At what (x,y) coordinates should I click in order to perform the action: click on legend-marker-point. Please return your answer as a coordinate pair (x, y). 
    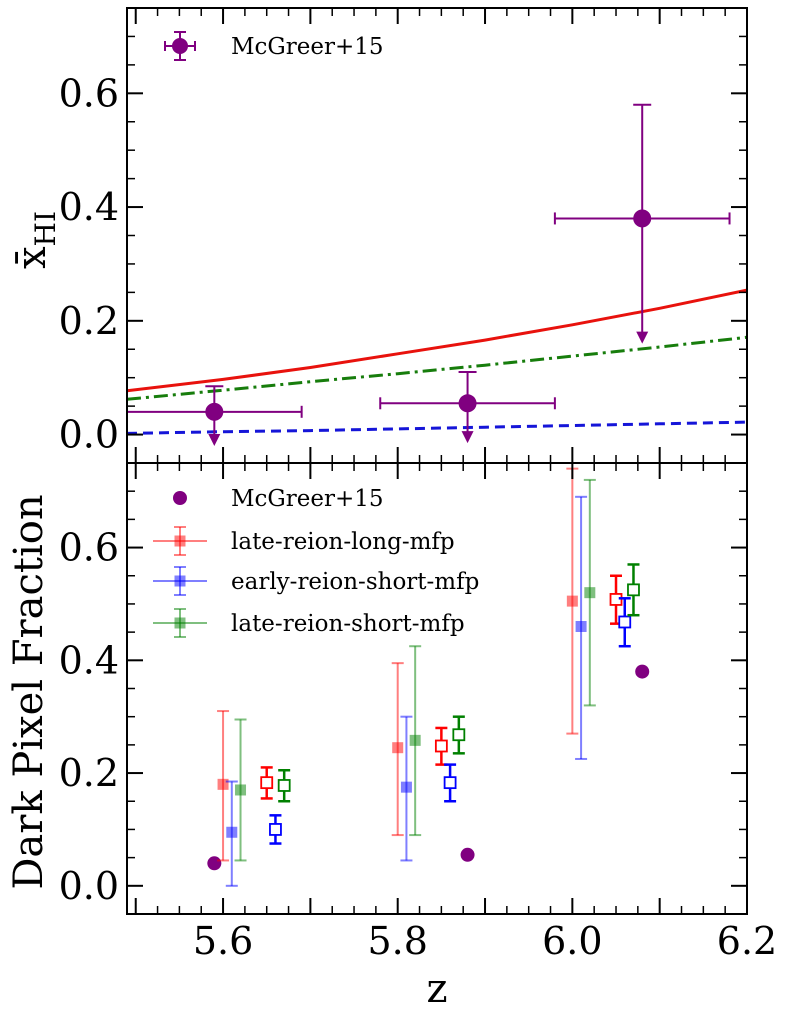
    Looking at the image, I should click on (180, 46).